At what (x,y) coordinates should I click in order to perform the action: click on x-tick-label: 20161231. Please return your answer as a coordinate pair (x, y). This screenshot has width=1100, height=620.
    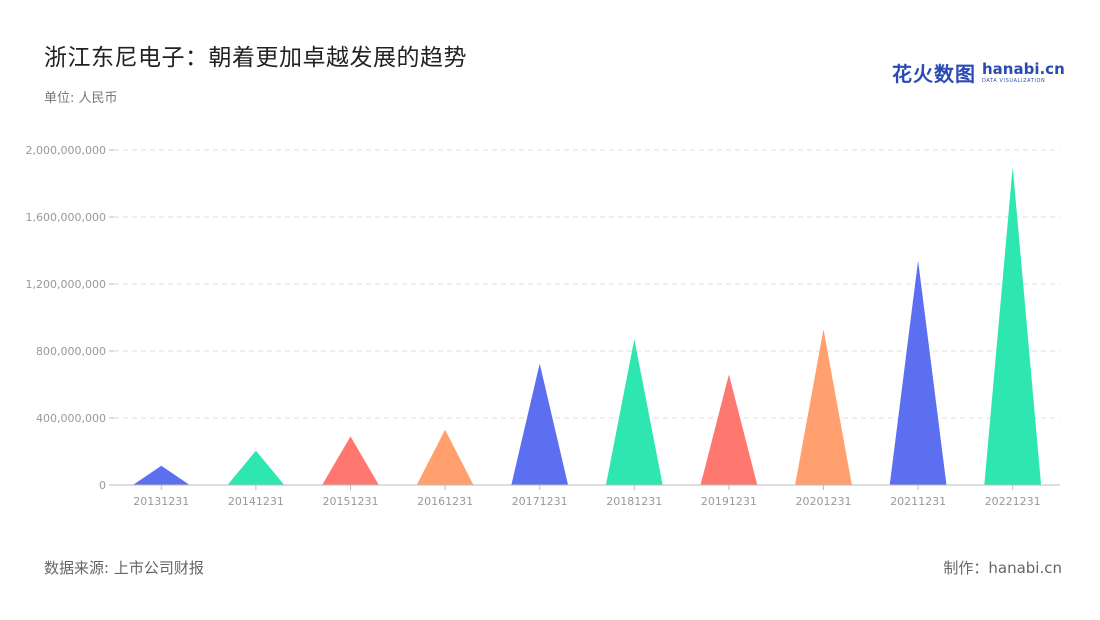
    Looking at the image, I should click on (445, 501).